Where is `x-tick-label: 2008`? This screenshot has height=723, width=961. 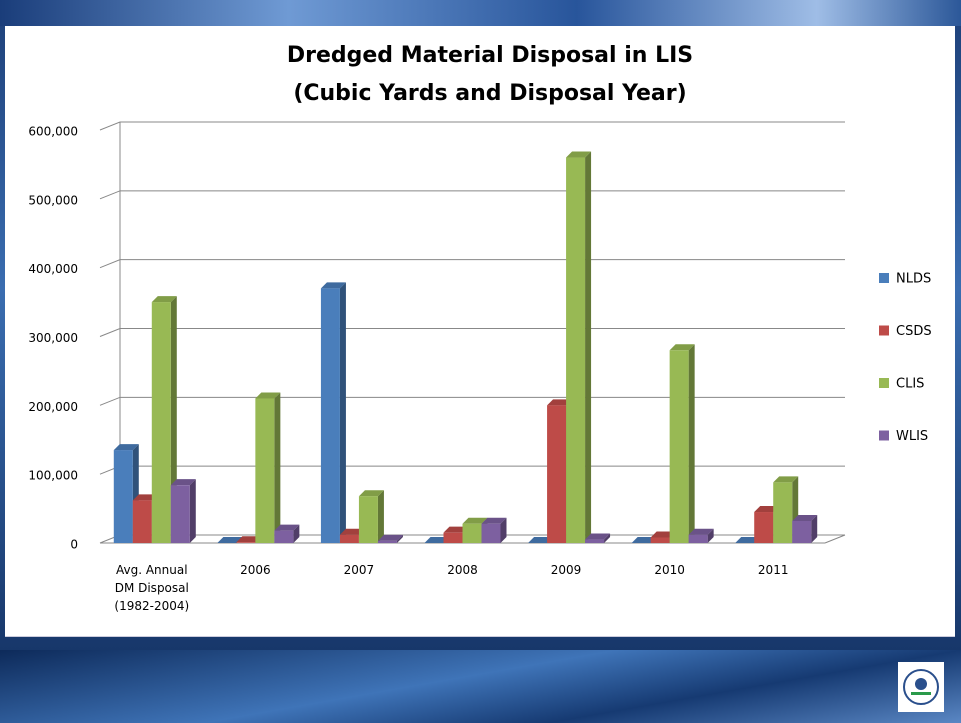 x-tick-label: 2008 is located at coordinates (462, 570).